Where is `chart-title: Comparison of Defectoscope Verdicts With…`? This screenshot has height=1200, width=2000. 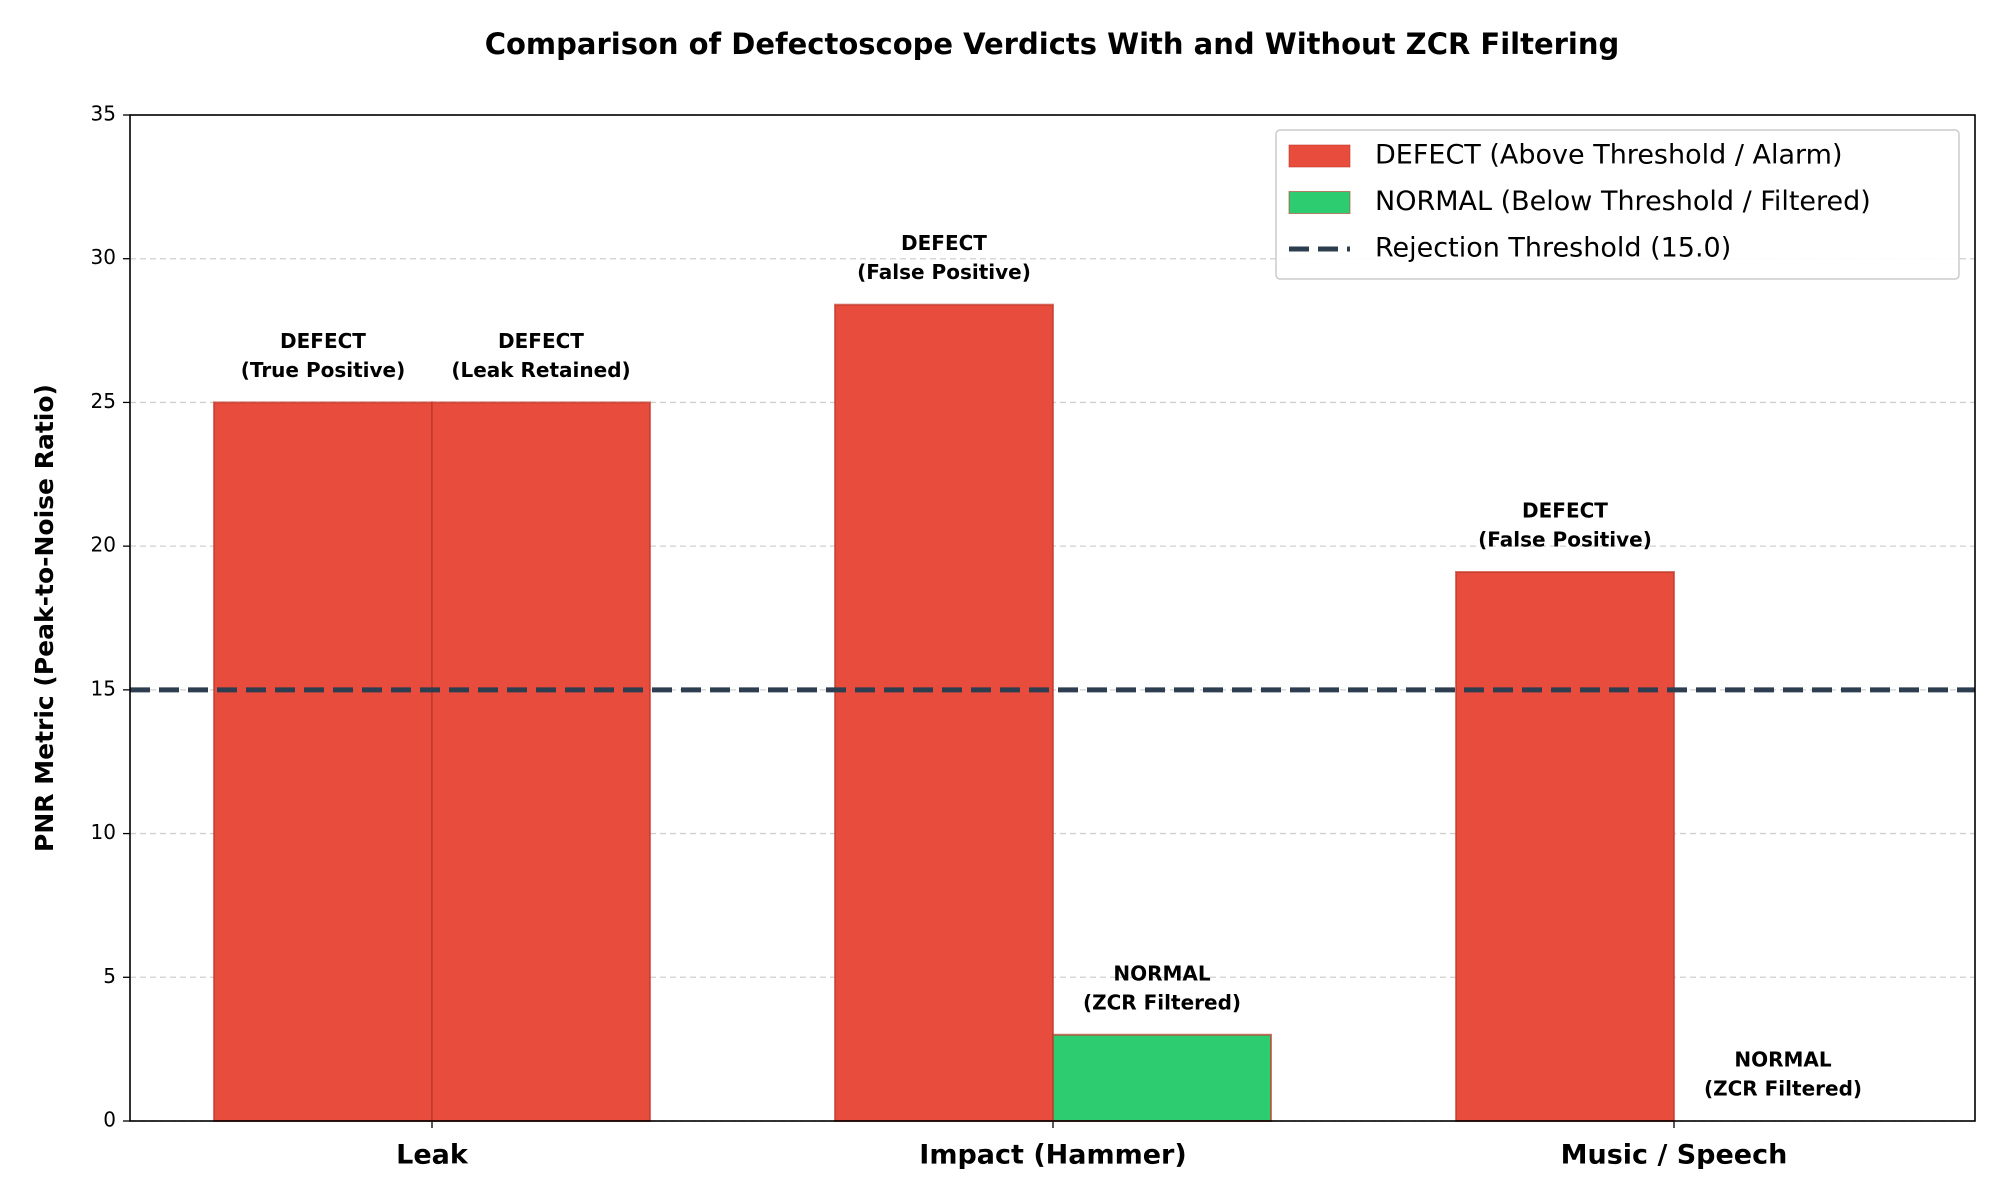
chart-title: Comparison of Defectoscope Verdicts With… is located at coordinates (1052, 44).